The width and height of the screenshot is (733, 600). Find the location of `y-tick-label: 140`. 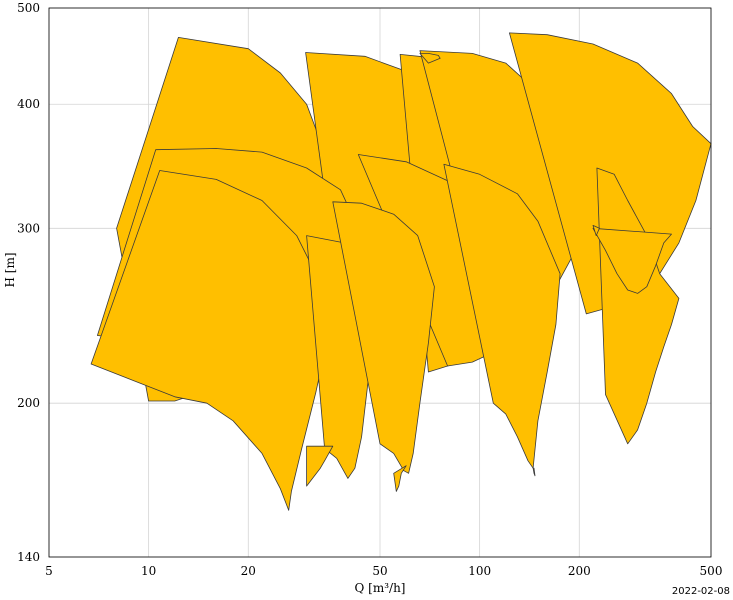

y-tick-label: 140 is located at coordinates (28, 557).